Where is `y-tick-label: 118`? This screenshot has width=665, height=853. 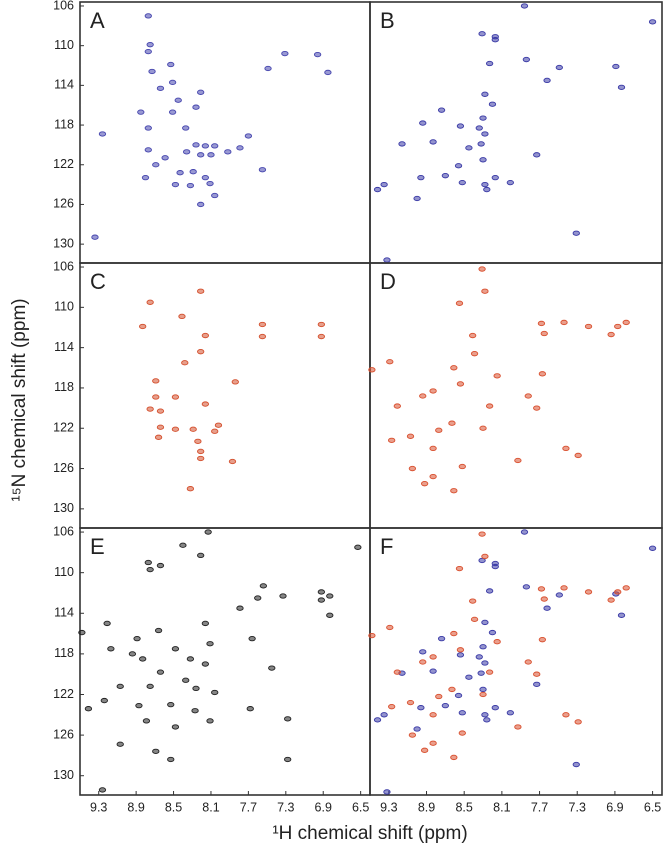 y-tick-label: 118 is located at coordinates (64, 653).